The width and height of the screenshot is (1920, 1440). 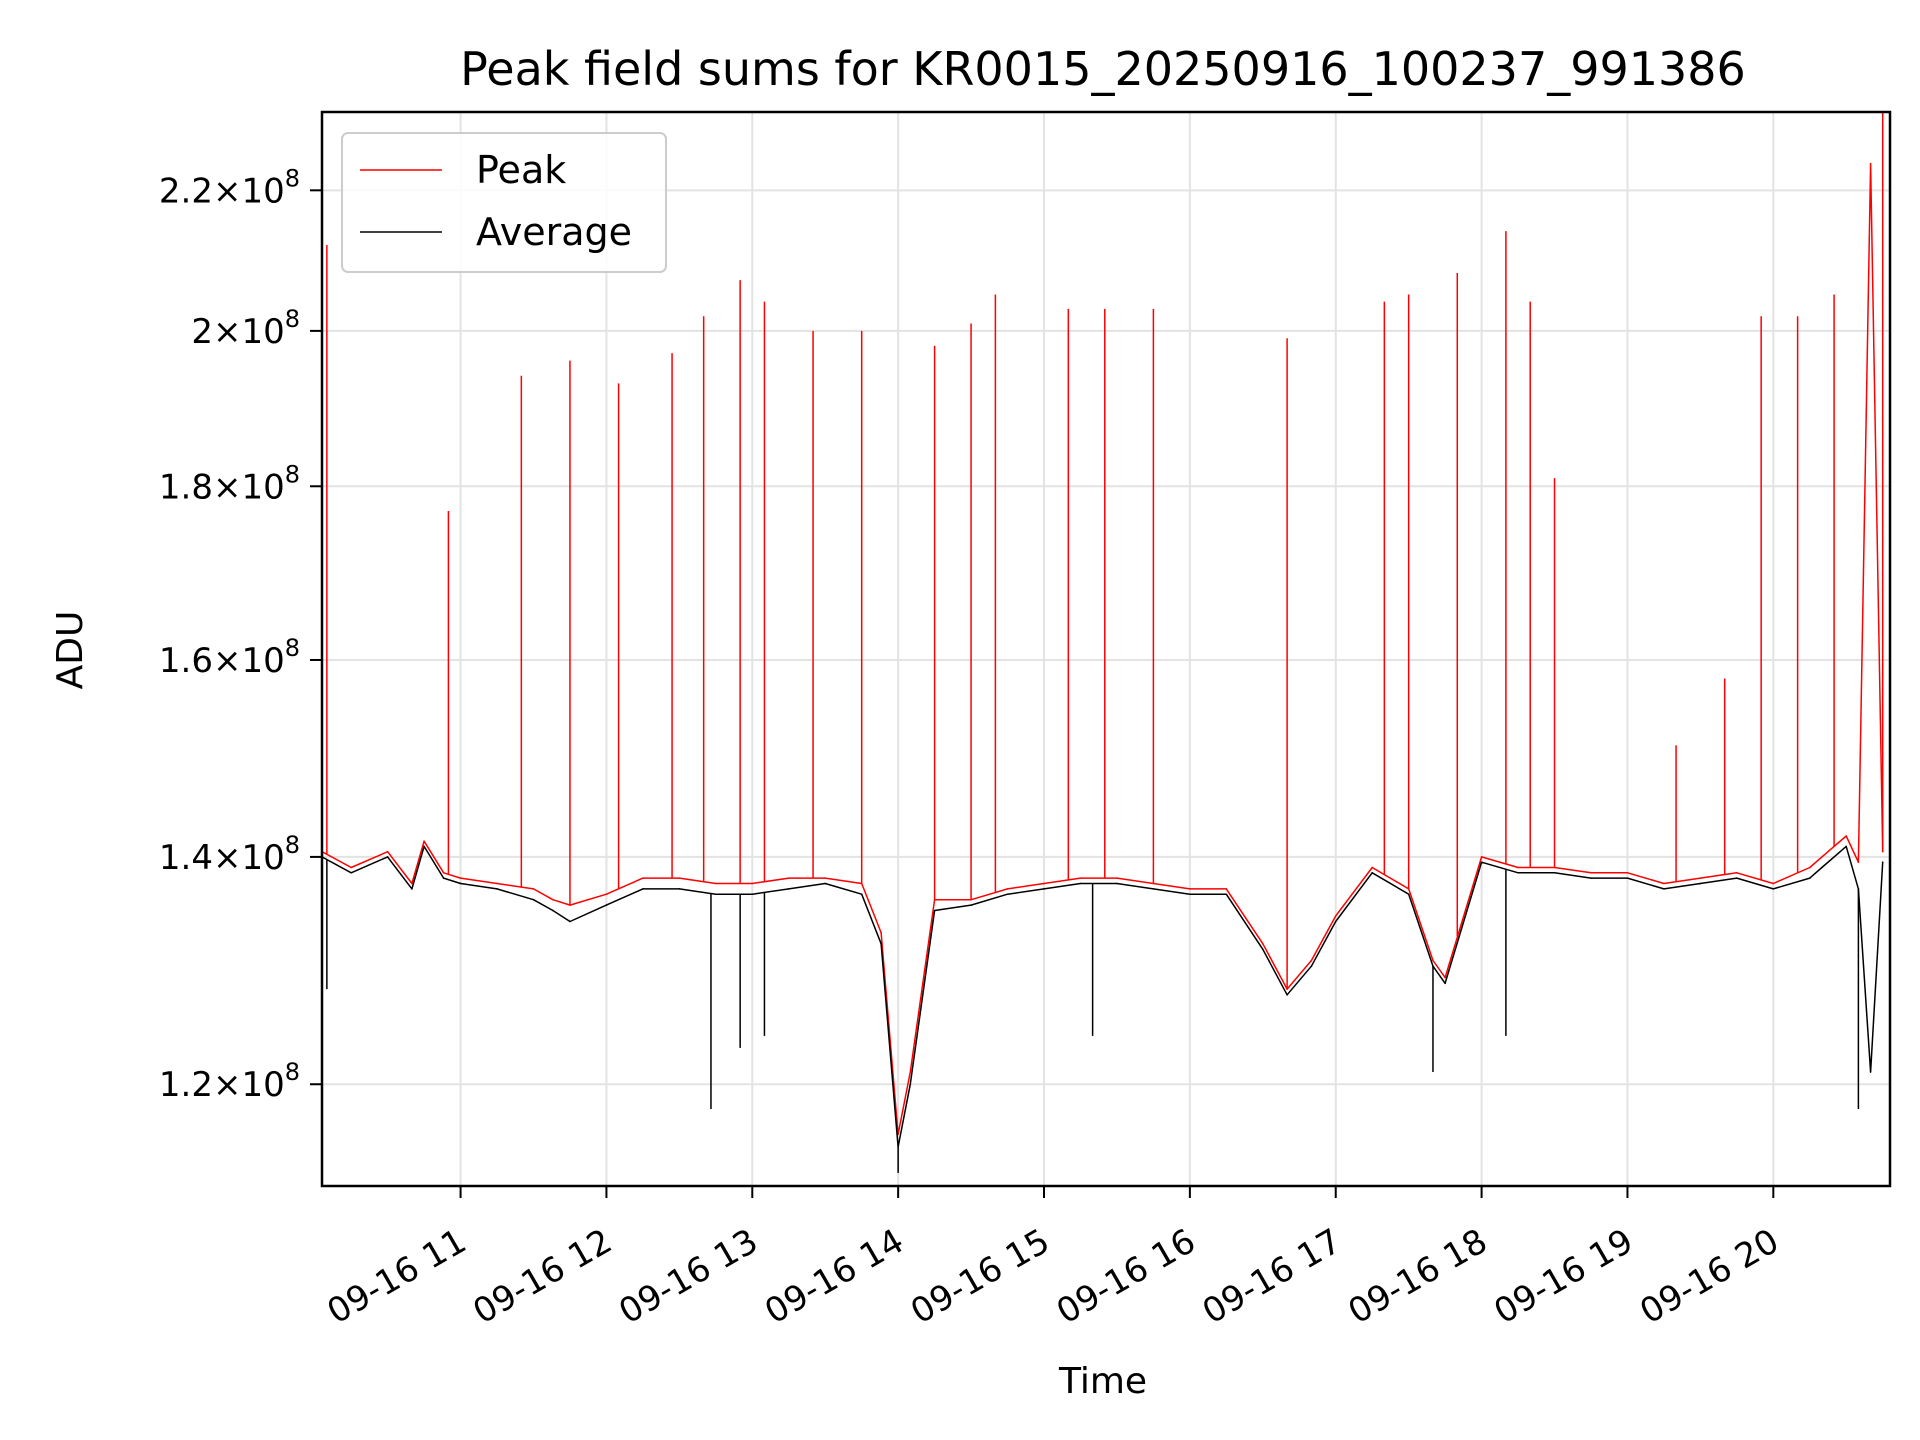 I want to click on y-tick-label: 1.6×10⁸, so click(x=229, y=657).